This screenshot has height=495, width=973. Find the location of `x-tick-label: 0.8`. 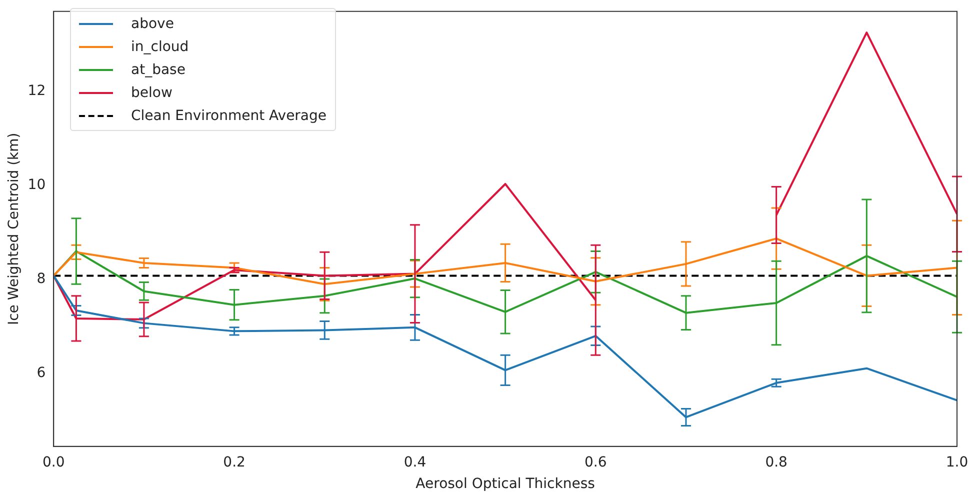

x-tick-label: 0.8 is located at coordinates (776, 462).